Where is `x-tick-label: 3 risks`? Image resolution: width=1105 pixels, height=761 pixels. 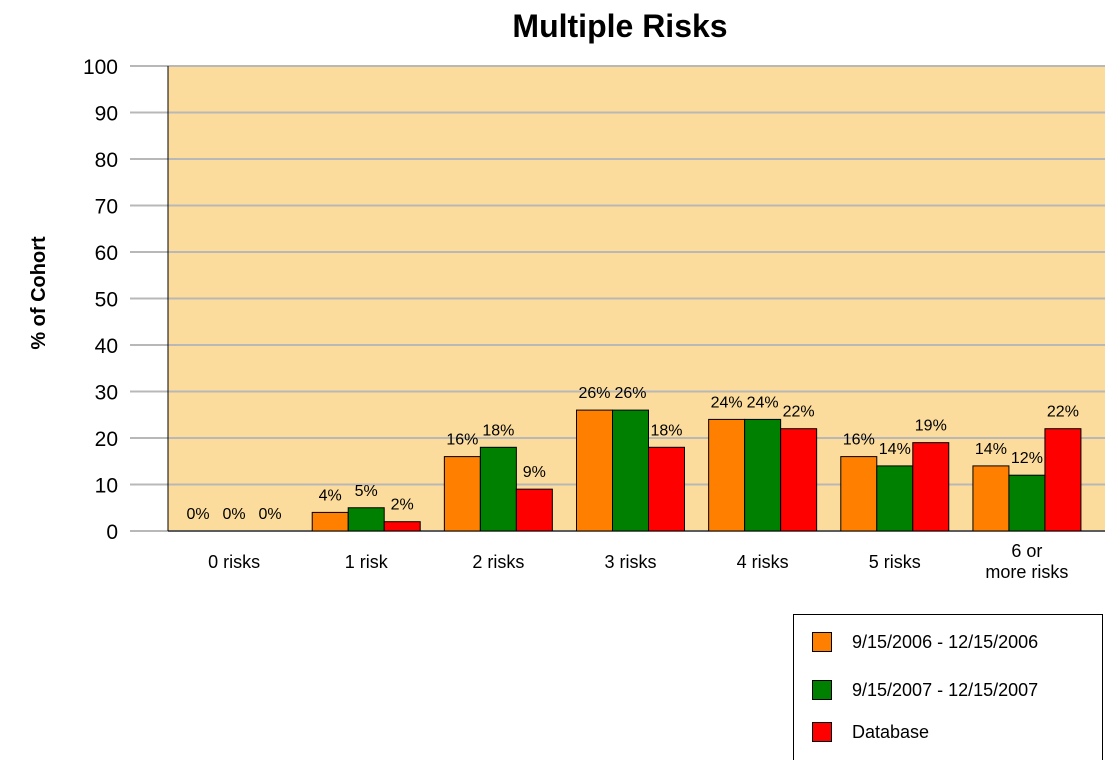 x-tick-label: 3 risks is located at coordinates (630, 562).